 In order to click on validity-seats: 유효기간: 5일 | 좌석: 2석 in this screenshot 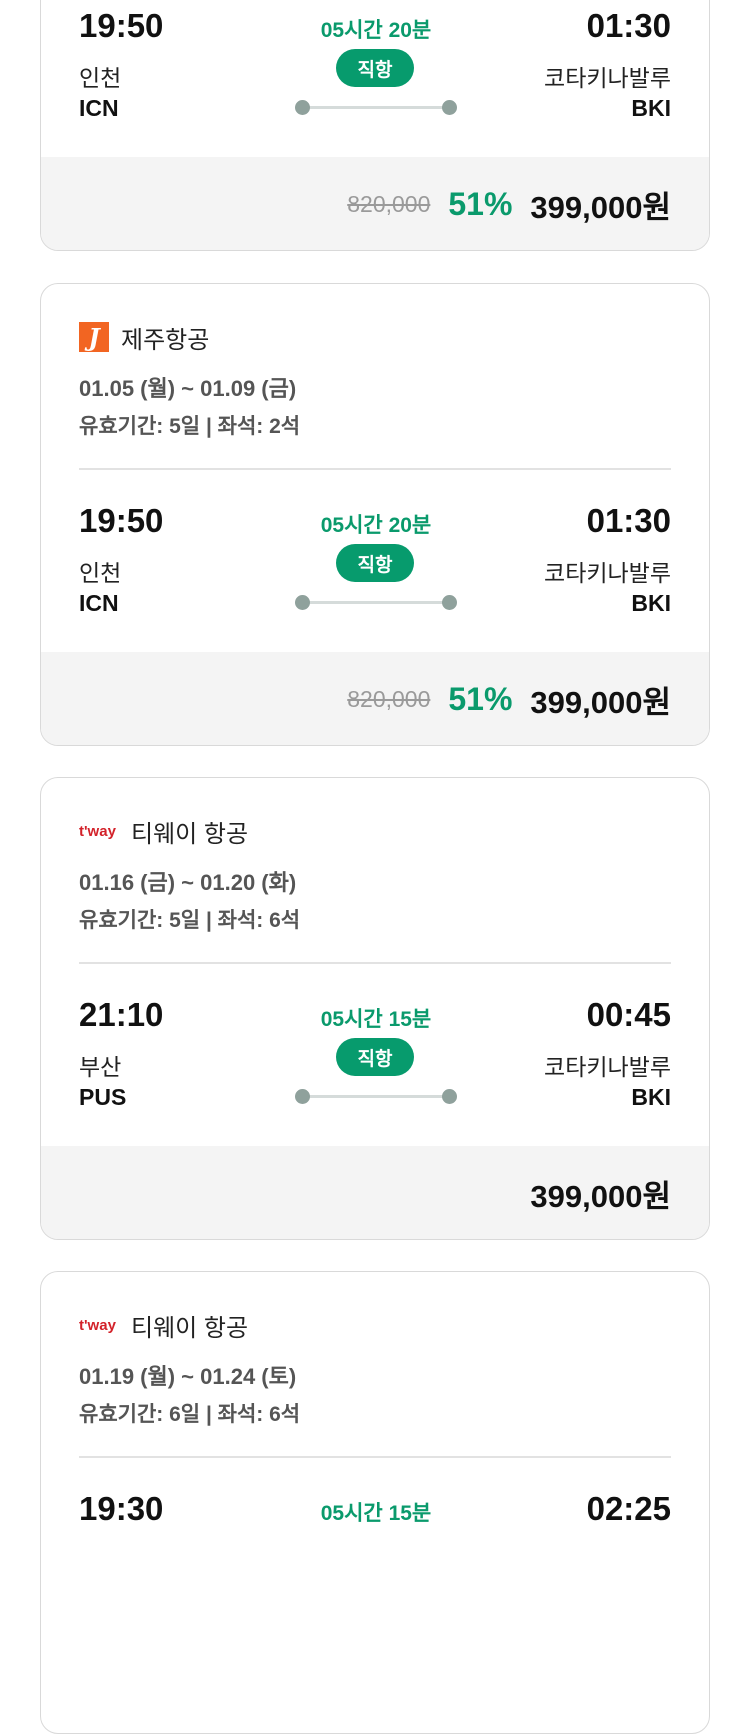, I will do `click(190, 426)`.